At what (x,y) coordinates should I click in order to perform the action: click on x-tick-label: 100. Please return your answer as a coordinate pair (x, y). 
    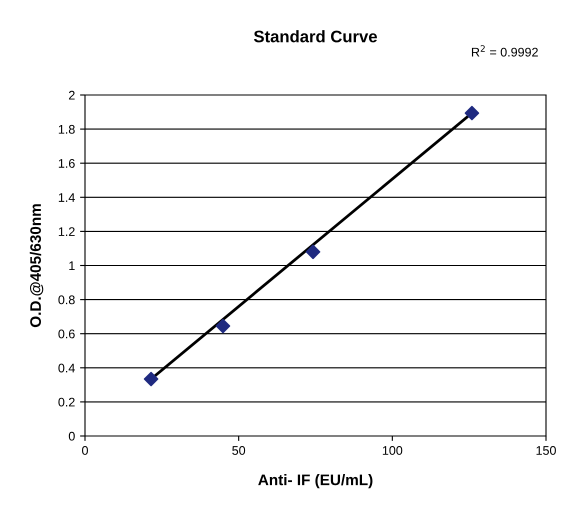
    Looking at the image, I should click on (392, 450).